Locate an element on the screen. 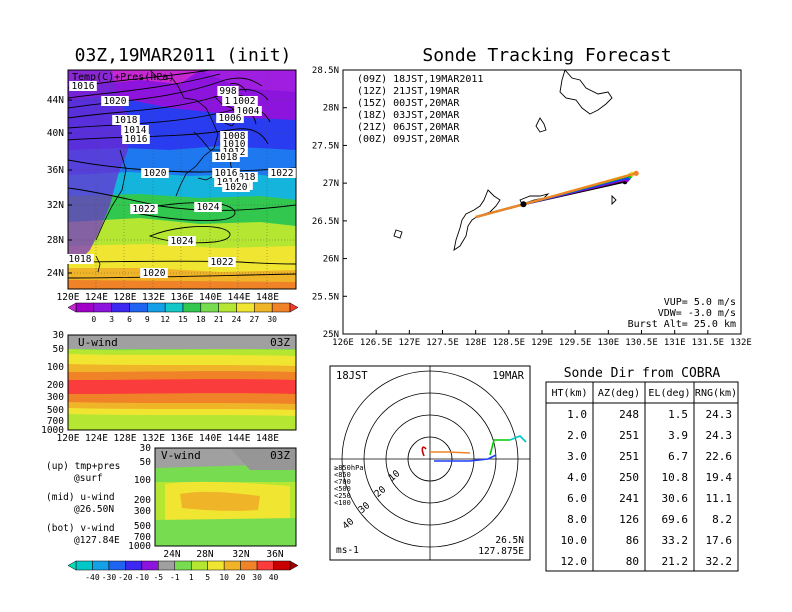  isobar-label-text: 1002 is located at coordinates (244, 101).